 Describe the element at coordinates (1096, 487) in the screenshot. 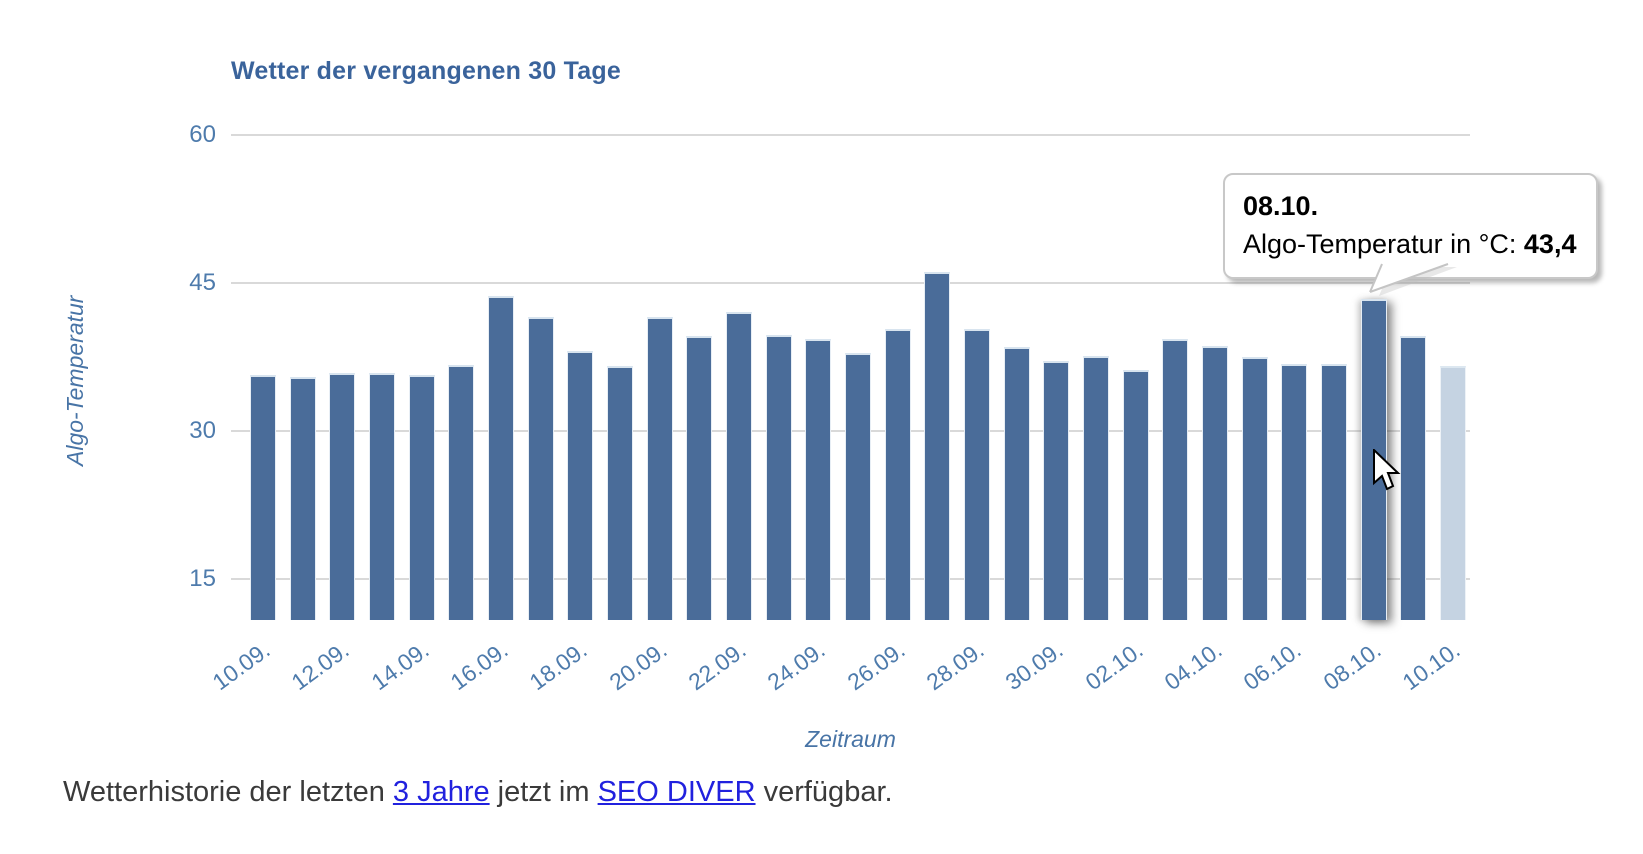

I see `bar-01.10.` at that location.